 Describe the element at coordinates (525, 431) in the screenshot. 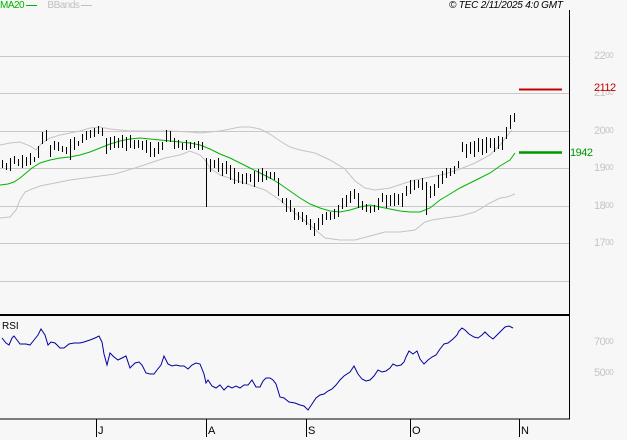

I see `month-label-n: N` at that location.